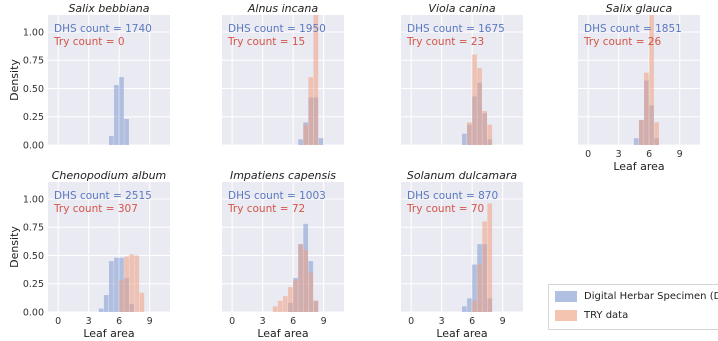  Describe the element at coordinates (445, 209) in the screenshot. I see `try-count: Try count = 70` at that location.